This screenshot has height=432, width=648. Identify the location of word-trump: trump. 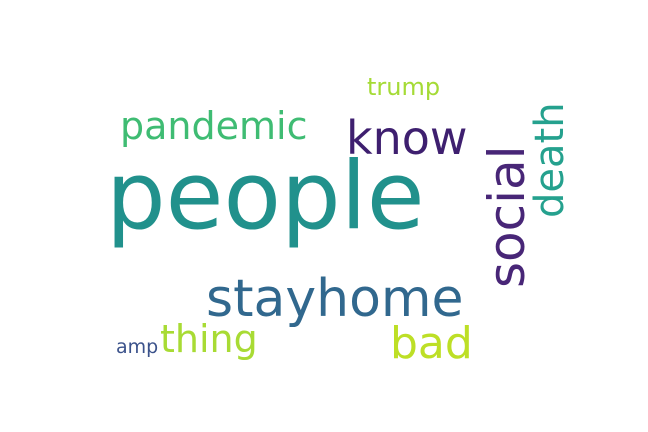
(404, 87).